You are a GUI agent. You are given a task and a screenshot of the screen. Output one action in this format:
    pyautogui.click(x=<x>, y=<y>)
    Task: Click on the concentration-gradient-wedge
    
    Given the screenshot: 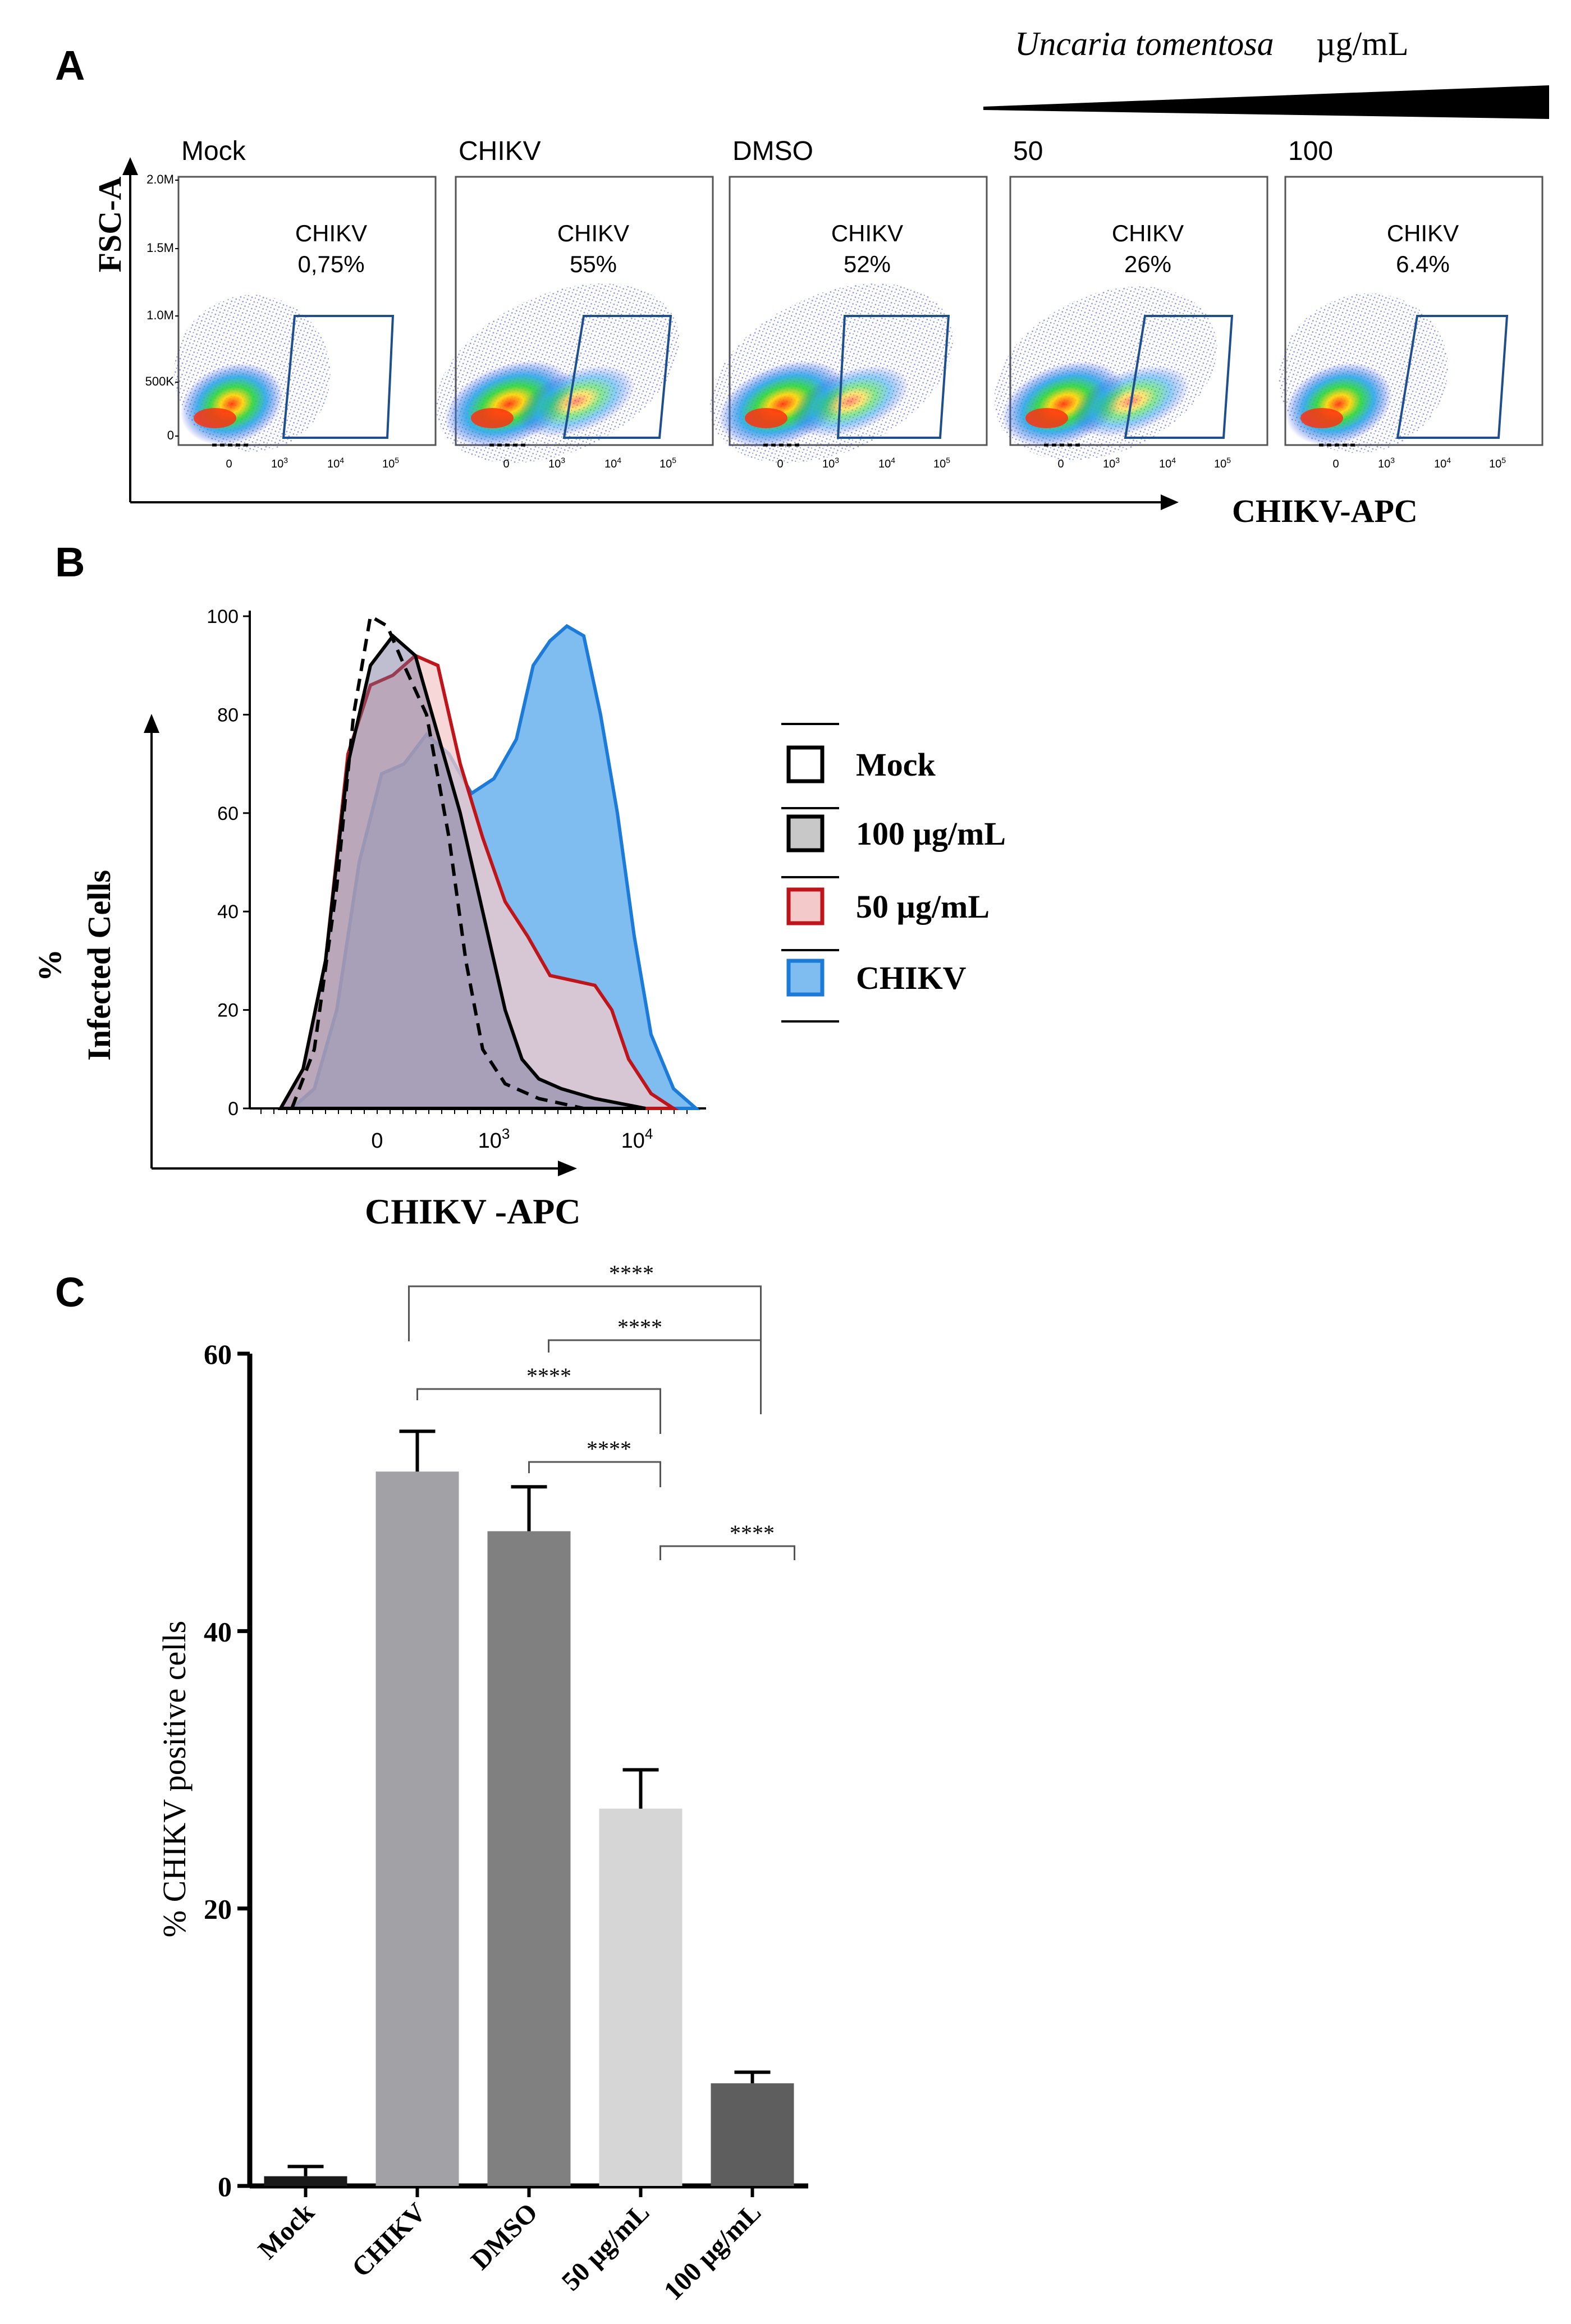 What is the action you would take?
    pyautogui.click(x=1266, y=102)
    